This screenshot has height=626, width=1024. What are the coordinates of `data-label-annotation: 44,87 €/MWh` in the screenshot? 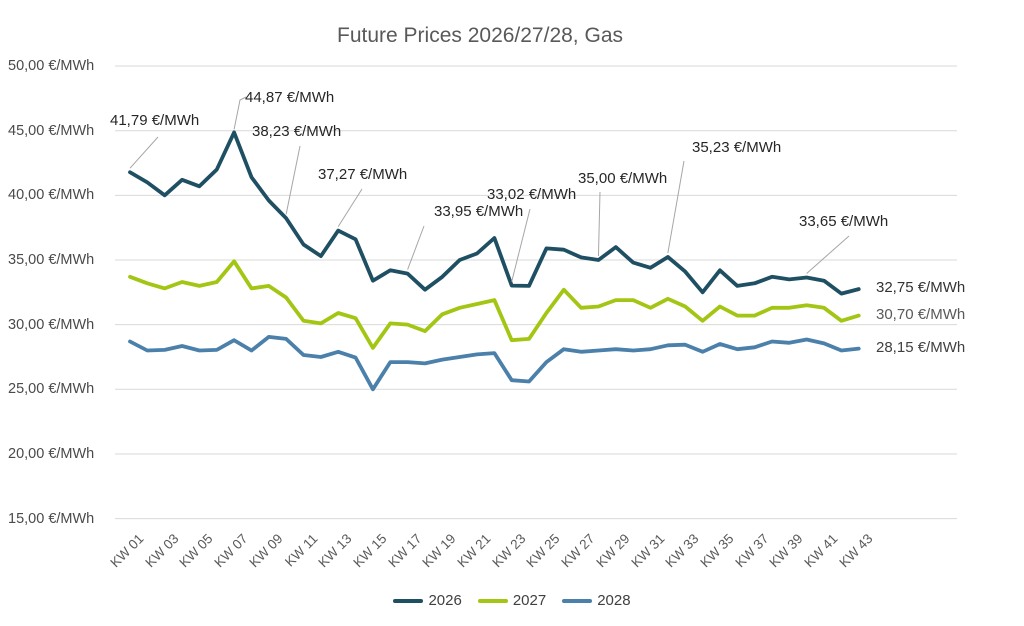 It's located at (290, 97).